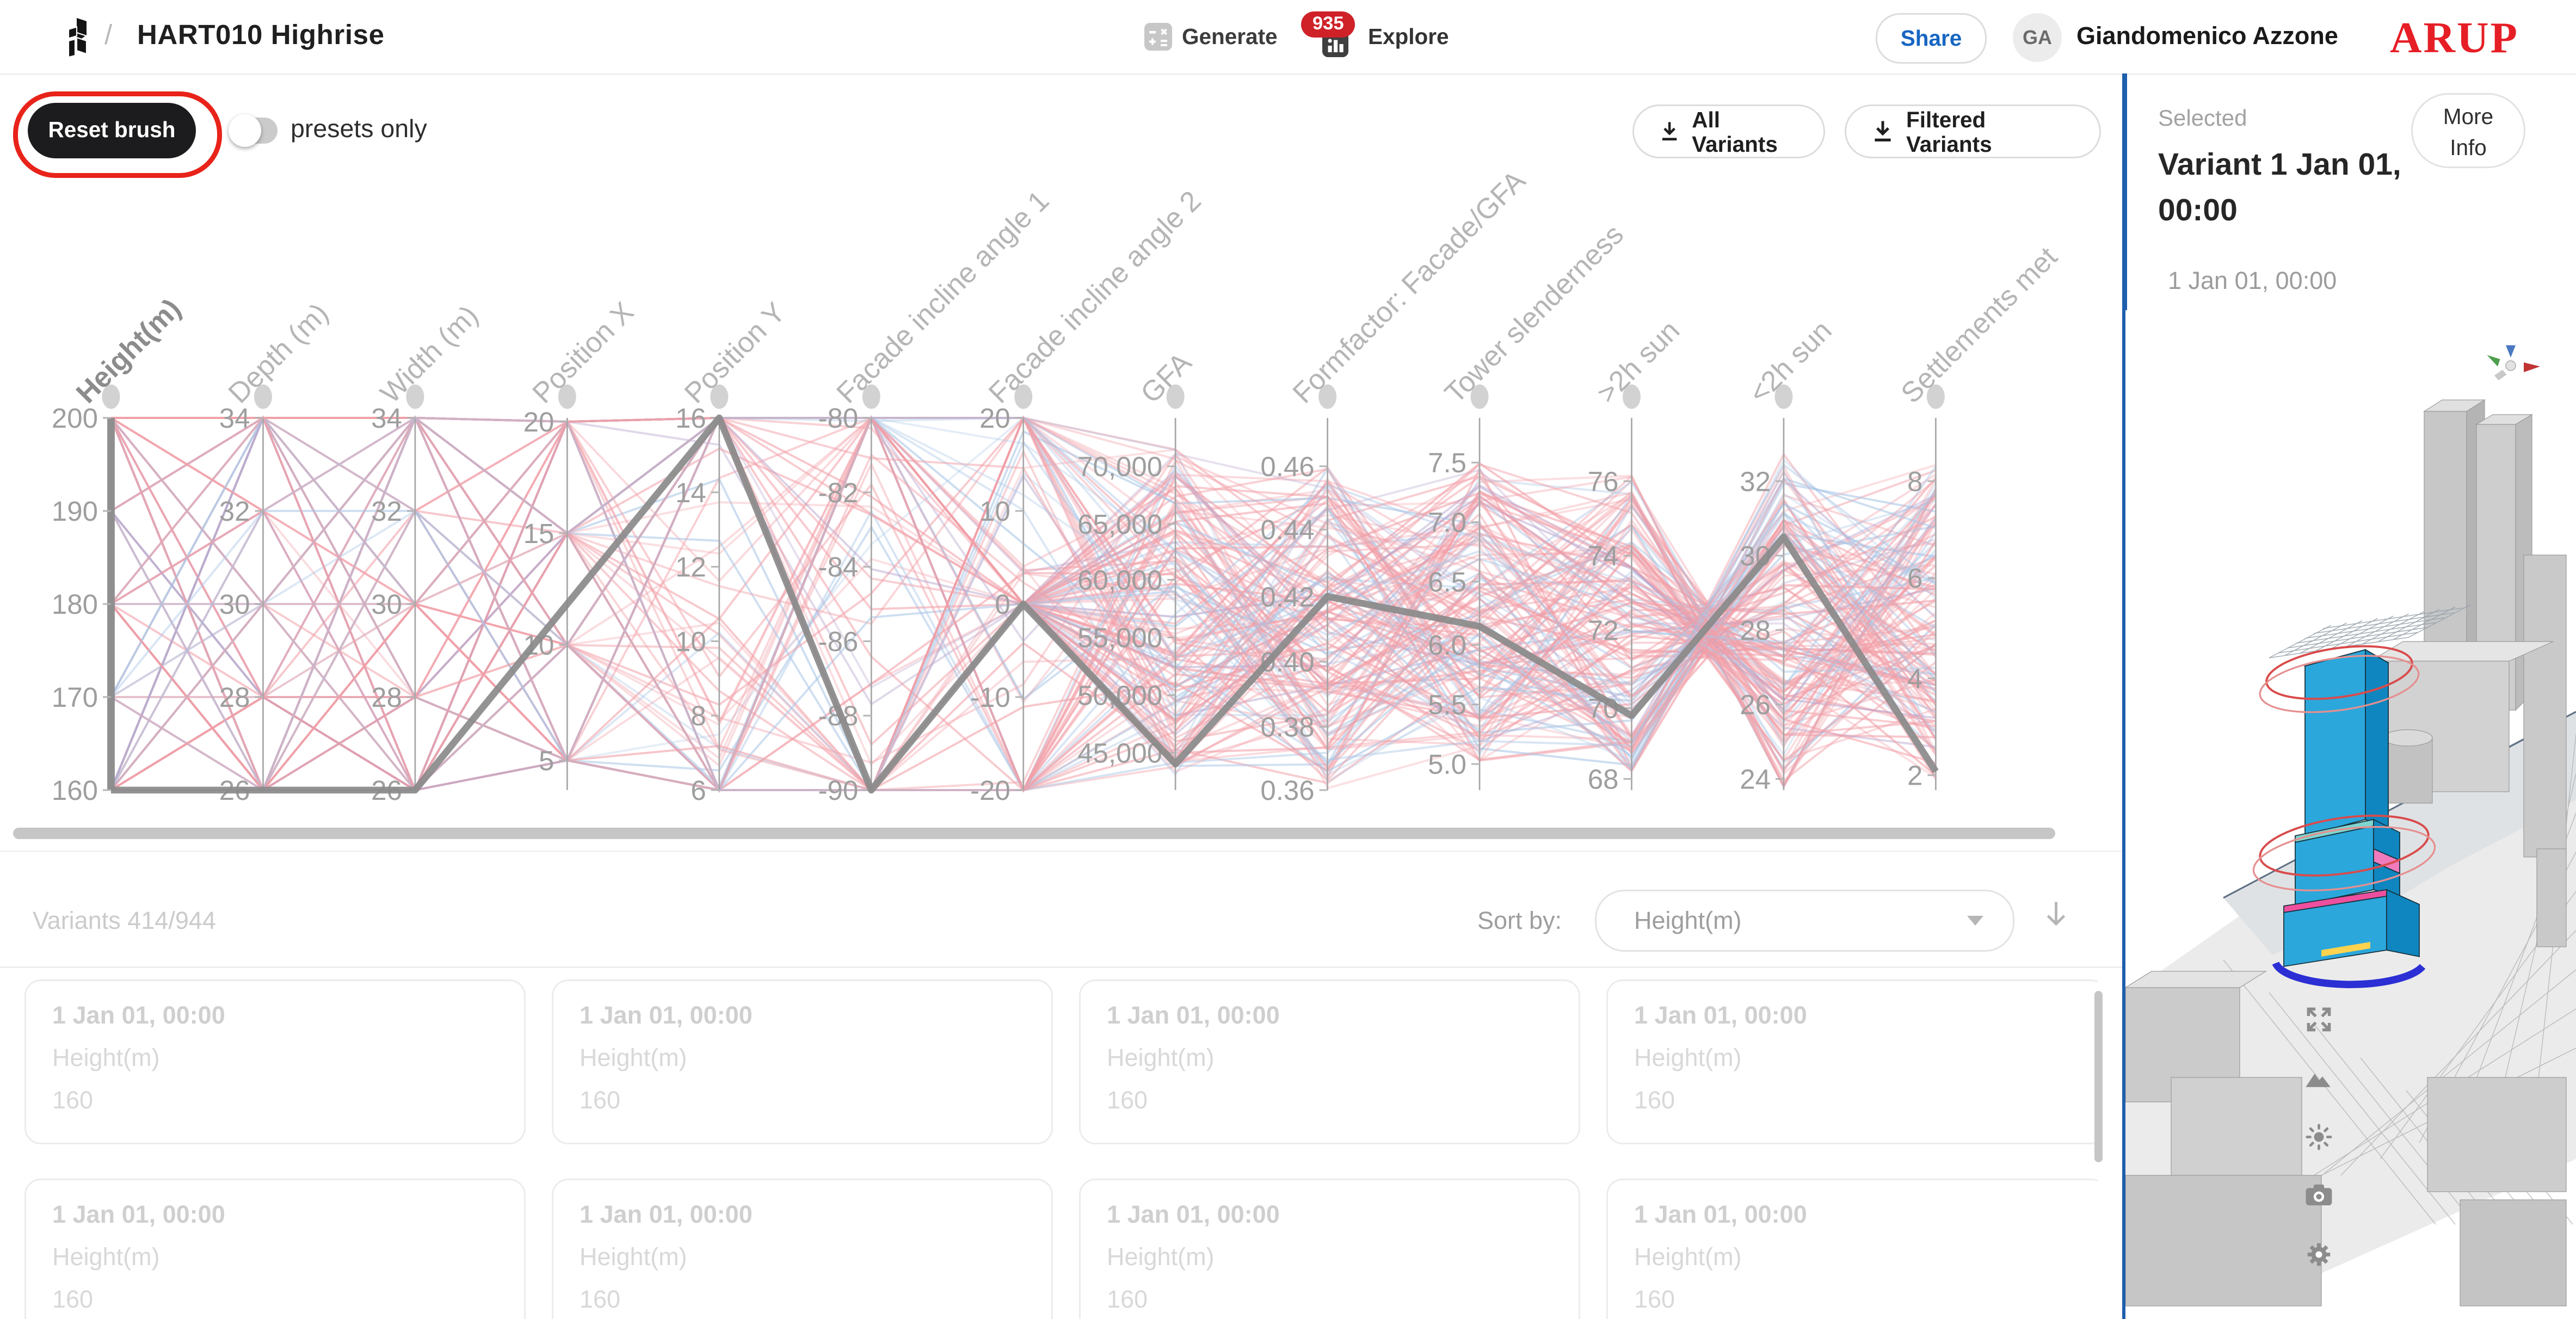 This screenshot has width=2576, height=1319. I want to click on download-all-variants-button: All Variants, so click(1728, 131).